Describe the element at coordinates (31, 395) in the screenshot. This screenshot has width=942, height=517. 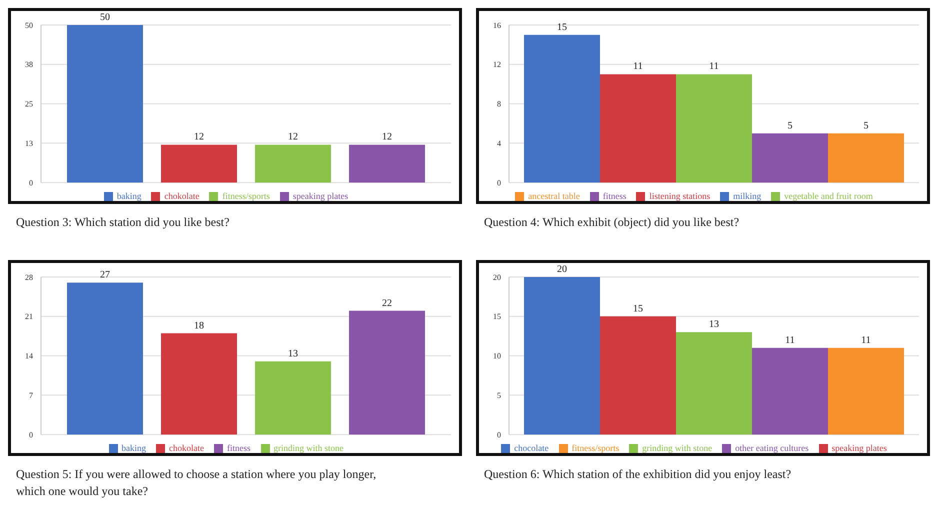
I see `y-tick-label: 7` at that location.